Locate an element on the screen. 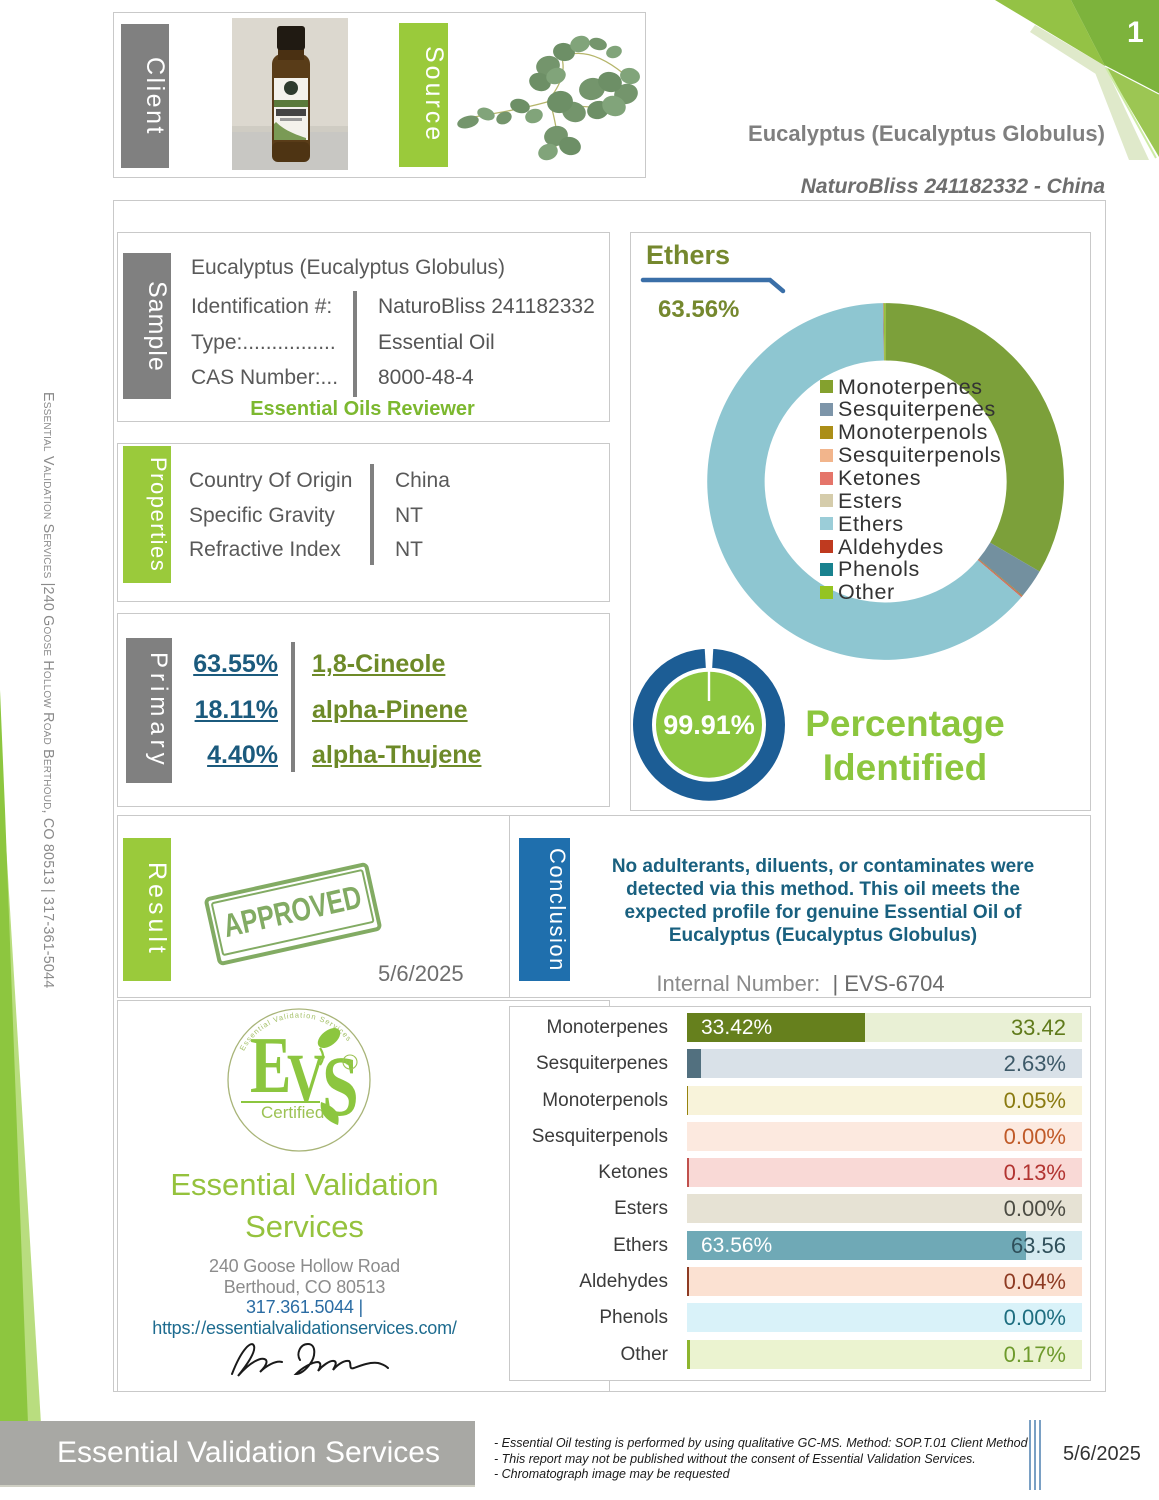 Image resolution: width=1159 pixels, height=1500 pixels. svg-text: TM is located at coordinates (349, 1064).